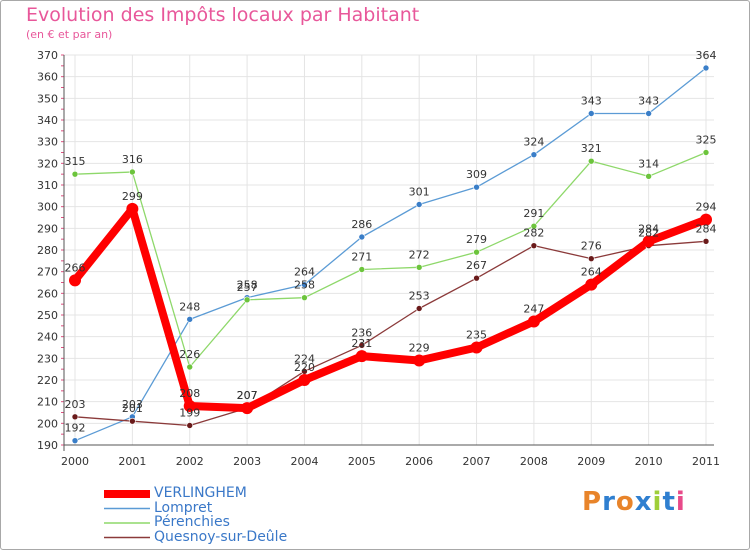  Describe the element at coordinates (47, 293) in the screenshot. I see `y-tick-label: 260` at that location.